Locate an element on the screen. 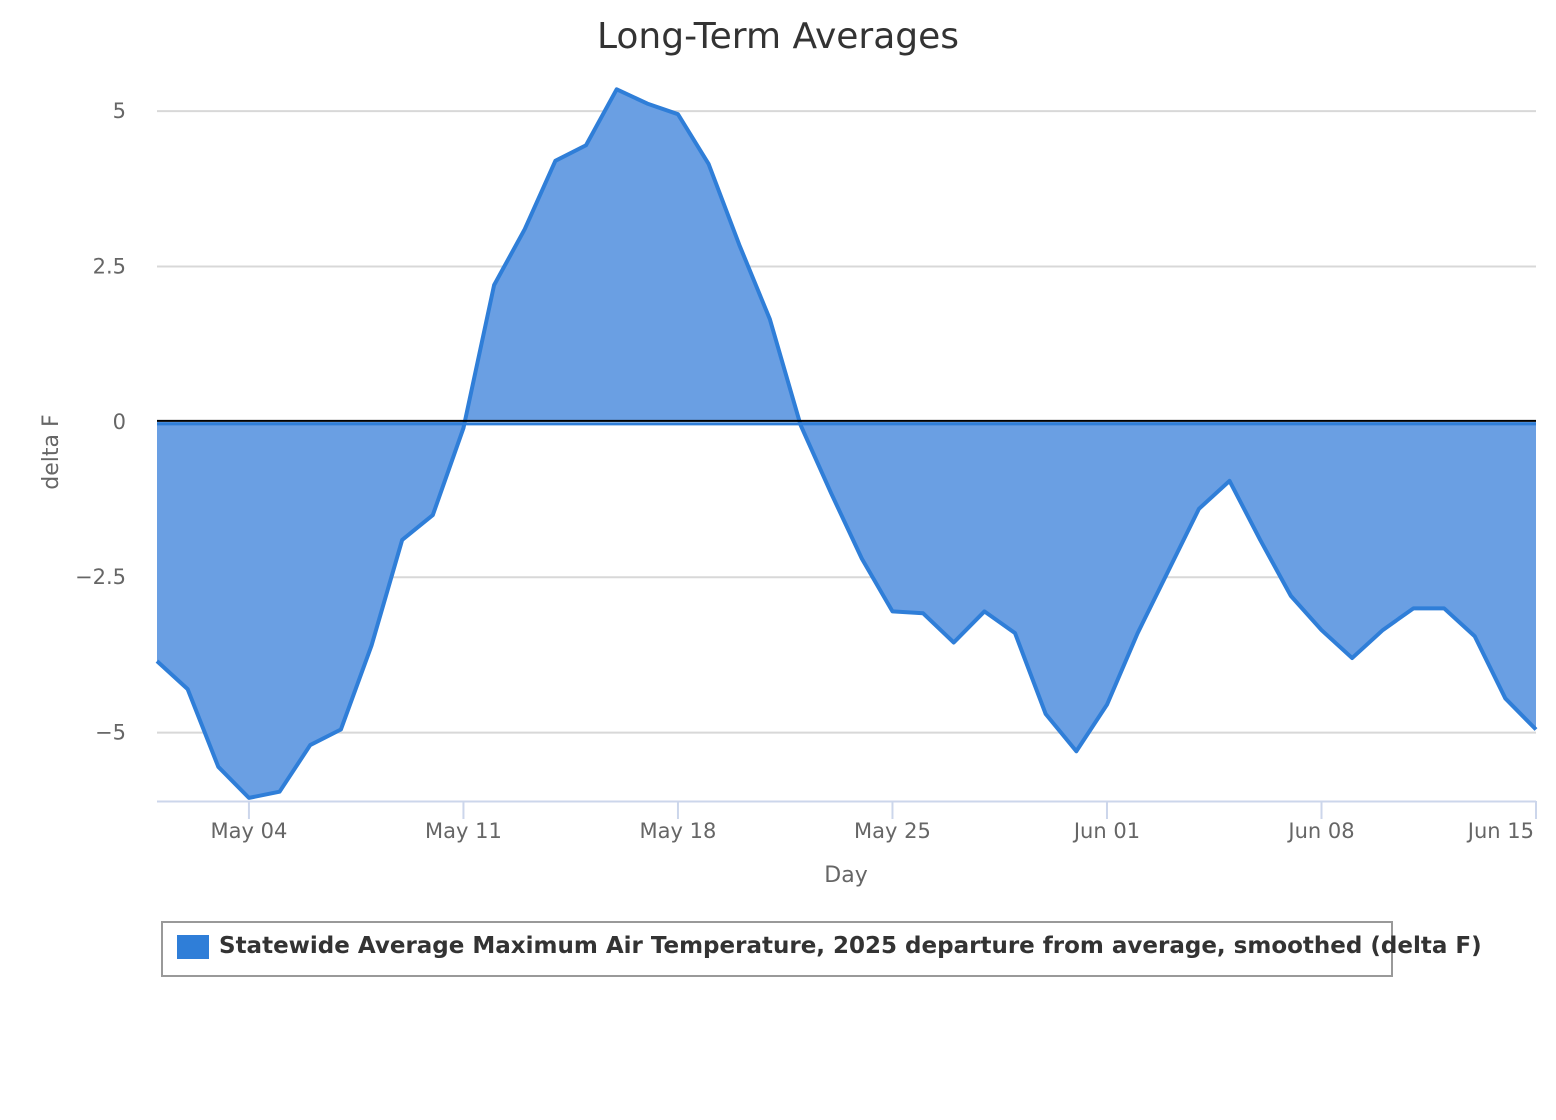  y-tick-label: 5 is located at coordinates (119, 111).